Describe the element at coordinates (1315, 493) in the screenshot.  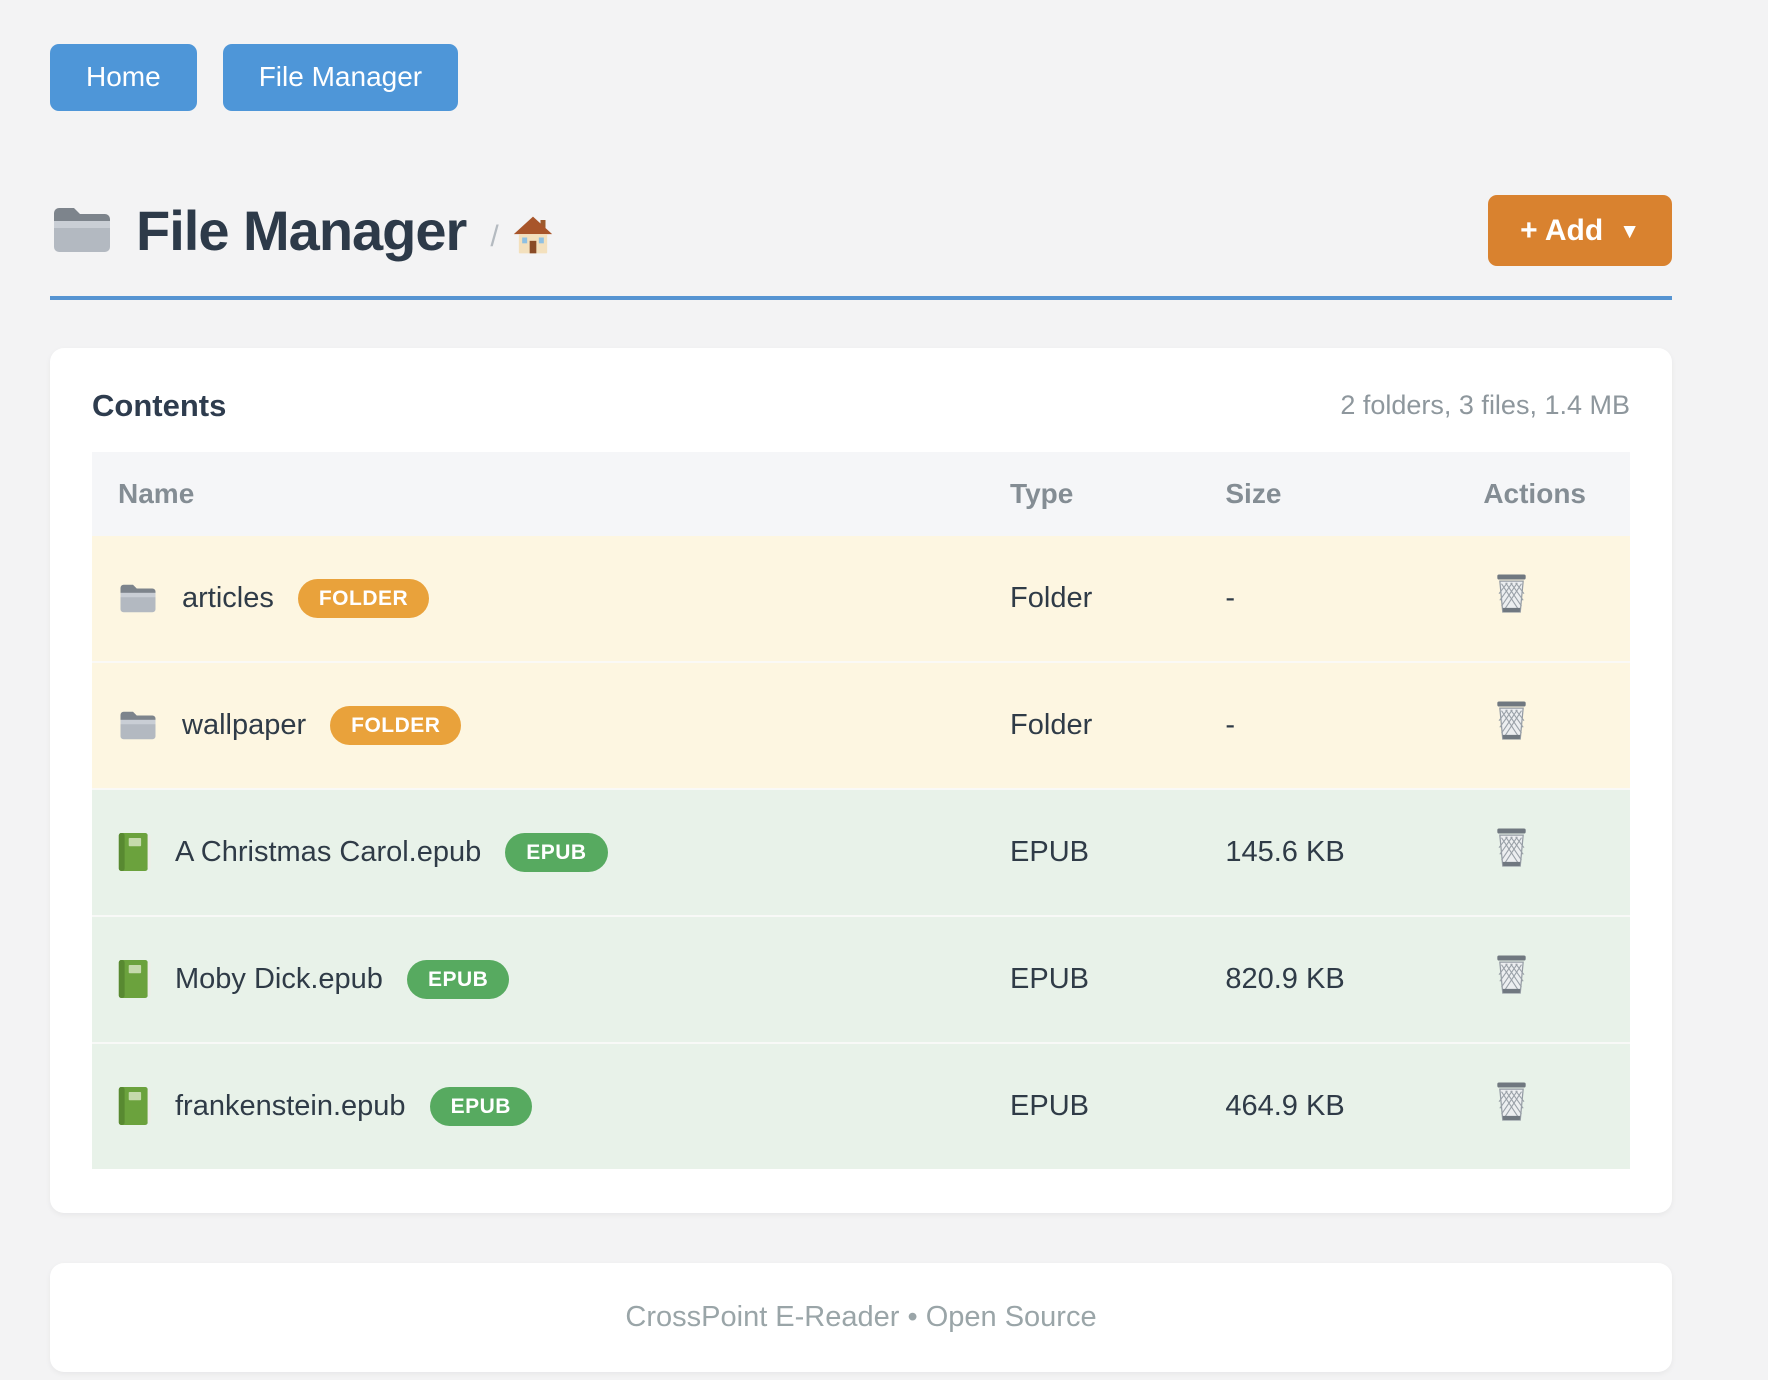
I see `column-header-size: Size` at that location.